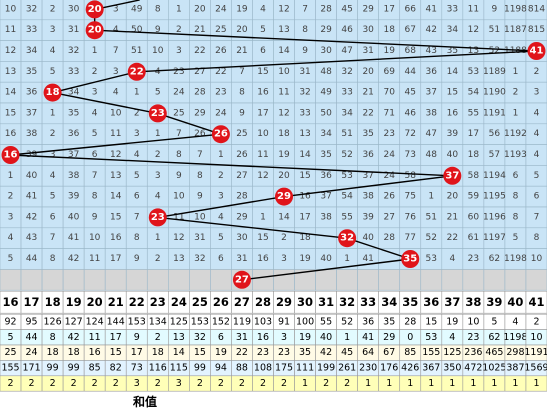 The height and width of the screenshot is (413, 547). Describe the element at coordinates (74, 217) in the screenshot. I see `cell-text: 40` at that location.